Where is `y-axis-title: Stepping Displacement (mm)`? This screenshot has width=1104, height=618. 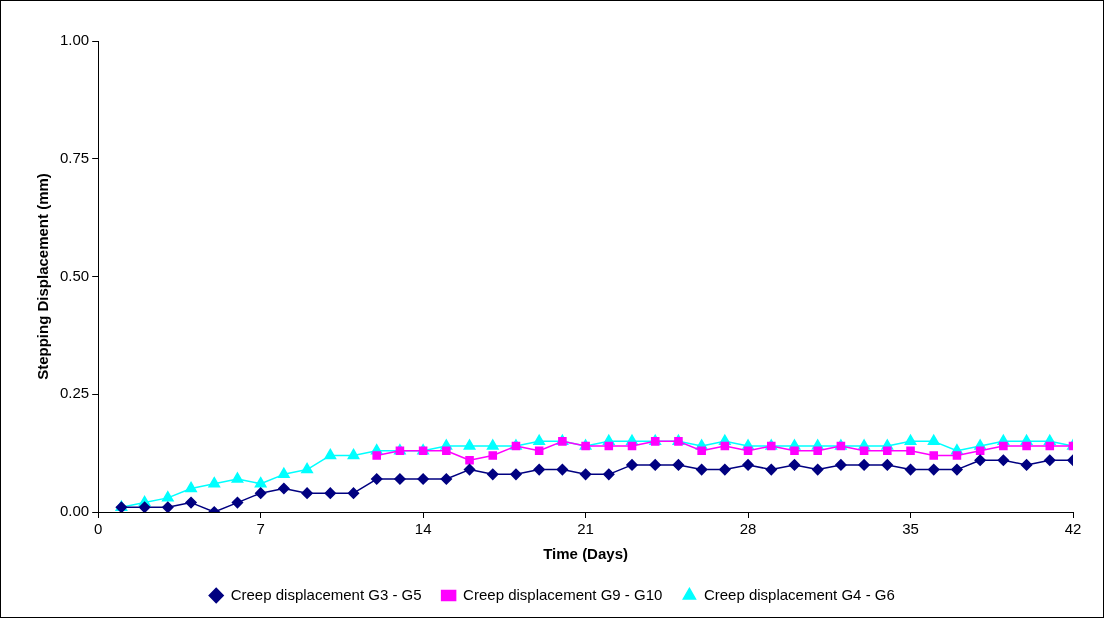 y-axis-title: Stepping Displacement (mm) is located at coordinates (43, 276).